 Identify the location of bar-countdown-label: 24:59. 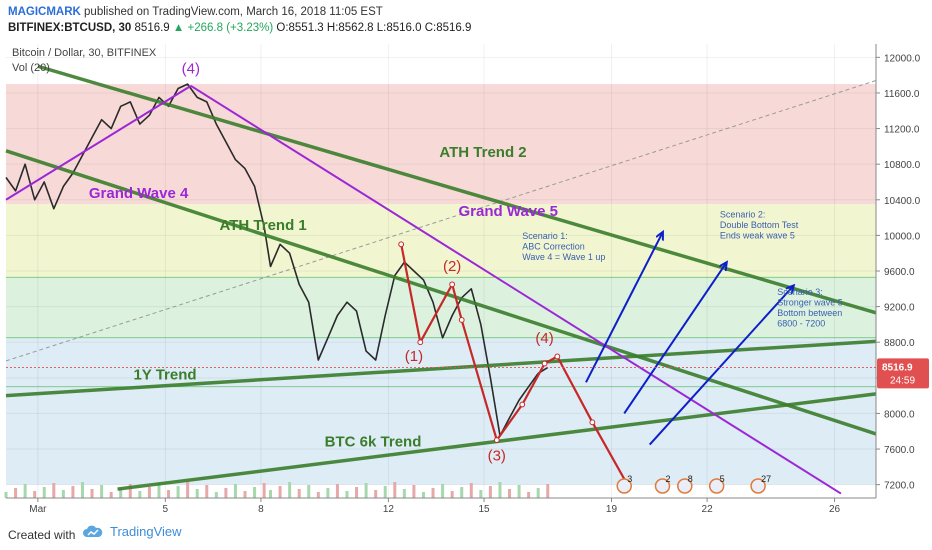
(902, 380).